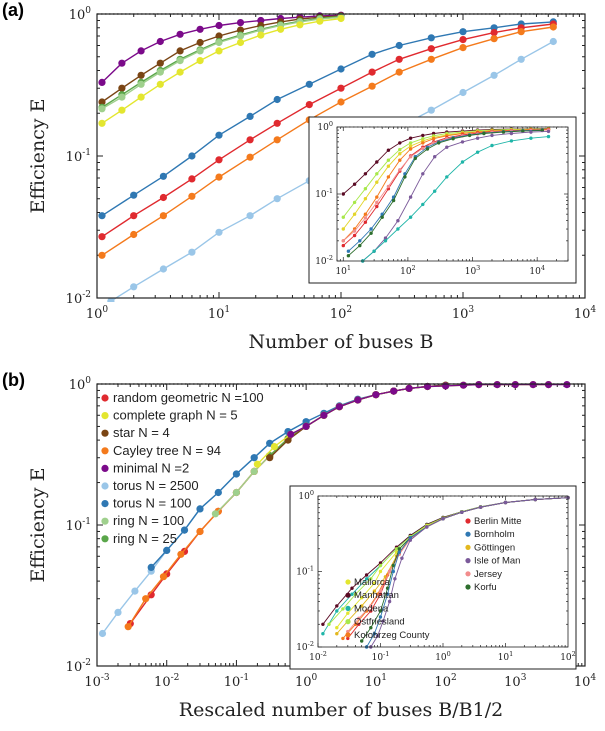 The height and width of the screenshot is (731, 605). What do you see at coordinates (537, 270) in the screenshot?
I see `x-tick-label: 104` at bounding box center [537, 270].